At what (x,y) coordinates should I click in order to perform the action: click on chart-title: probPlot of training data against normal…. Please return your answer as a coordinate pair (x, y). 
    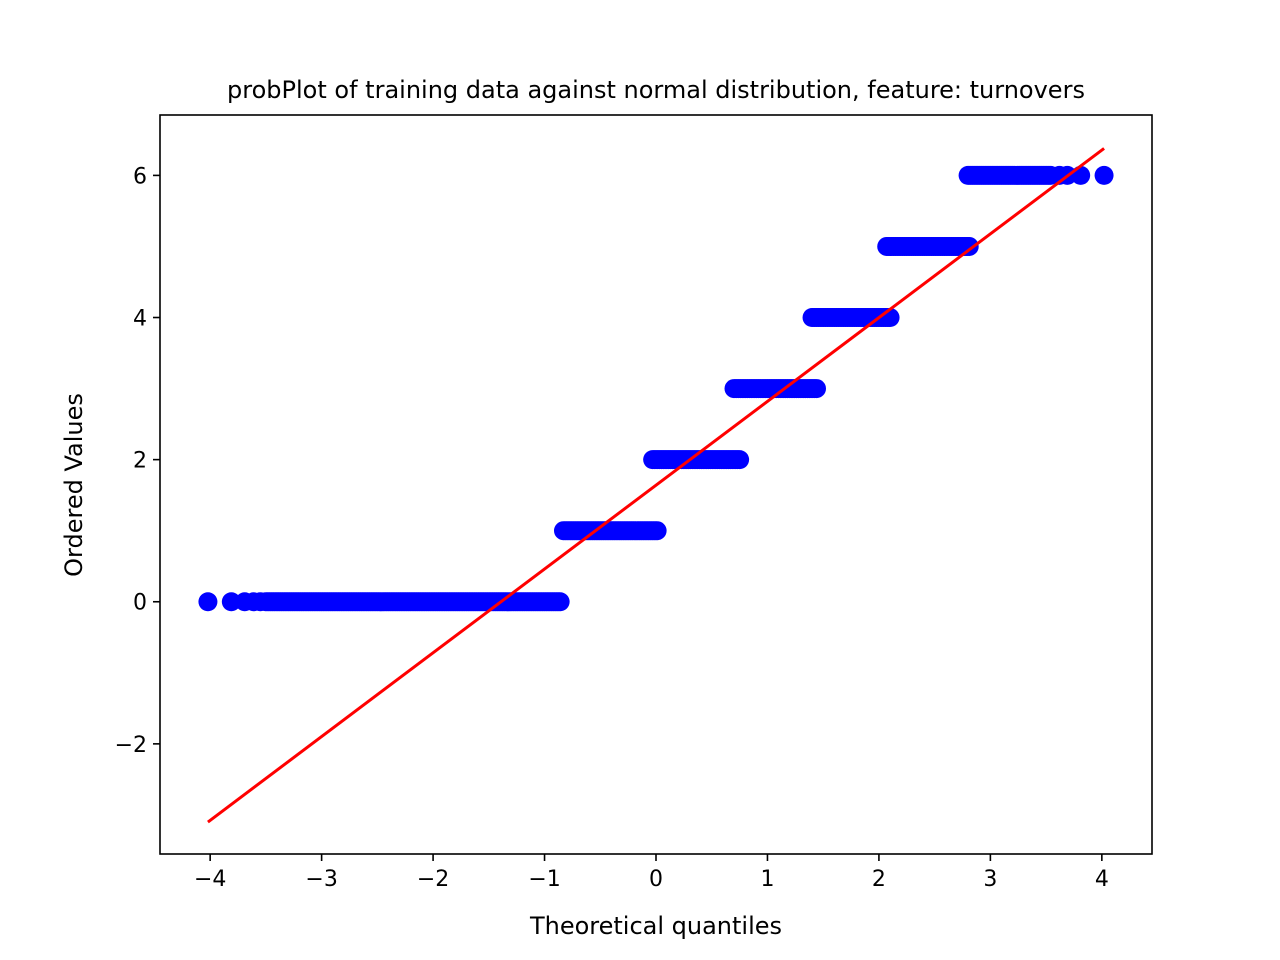
    Looking at the image, I should click on (656, 90).